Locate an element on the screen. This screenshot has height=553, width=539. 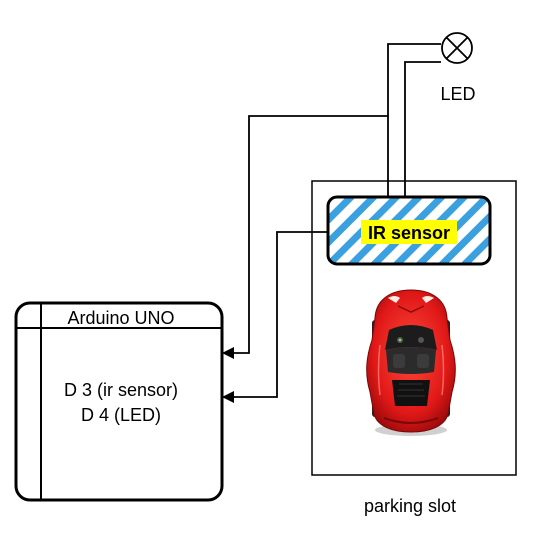
red-car-icon is located at coordinates (411, 362).